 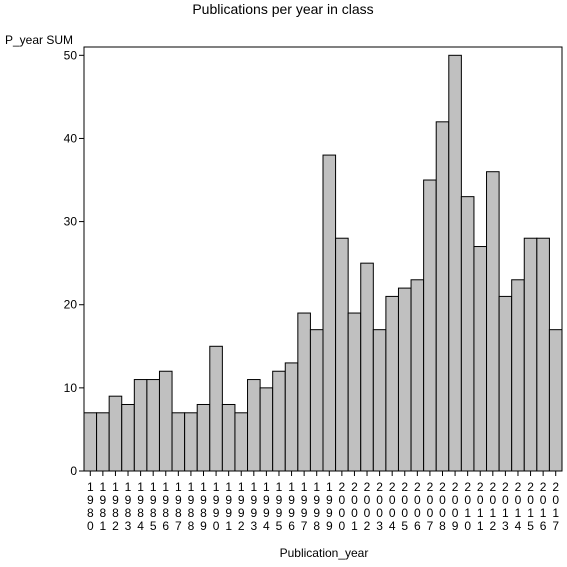 I want to click on bar-1989, so click(x=203, y=437).